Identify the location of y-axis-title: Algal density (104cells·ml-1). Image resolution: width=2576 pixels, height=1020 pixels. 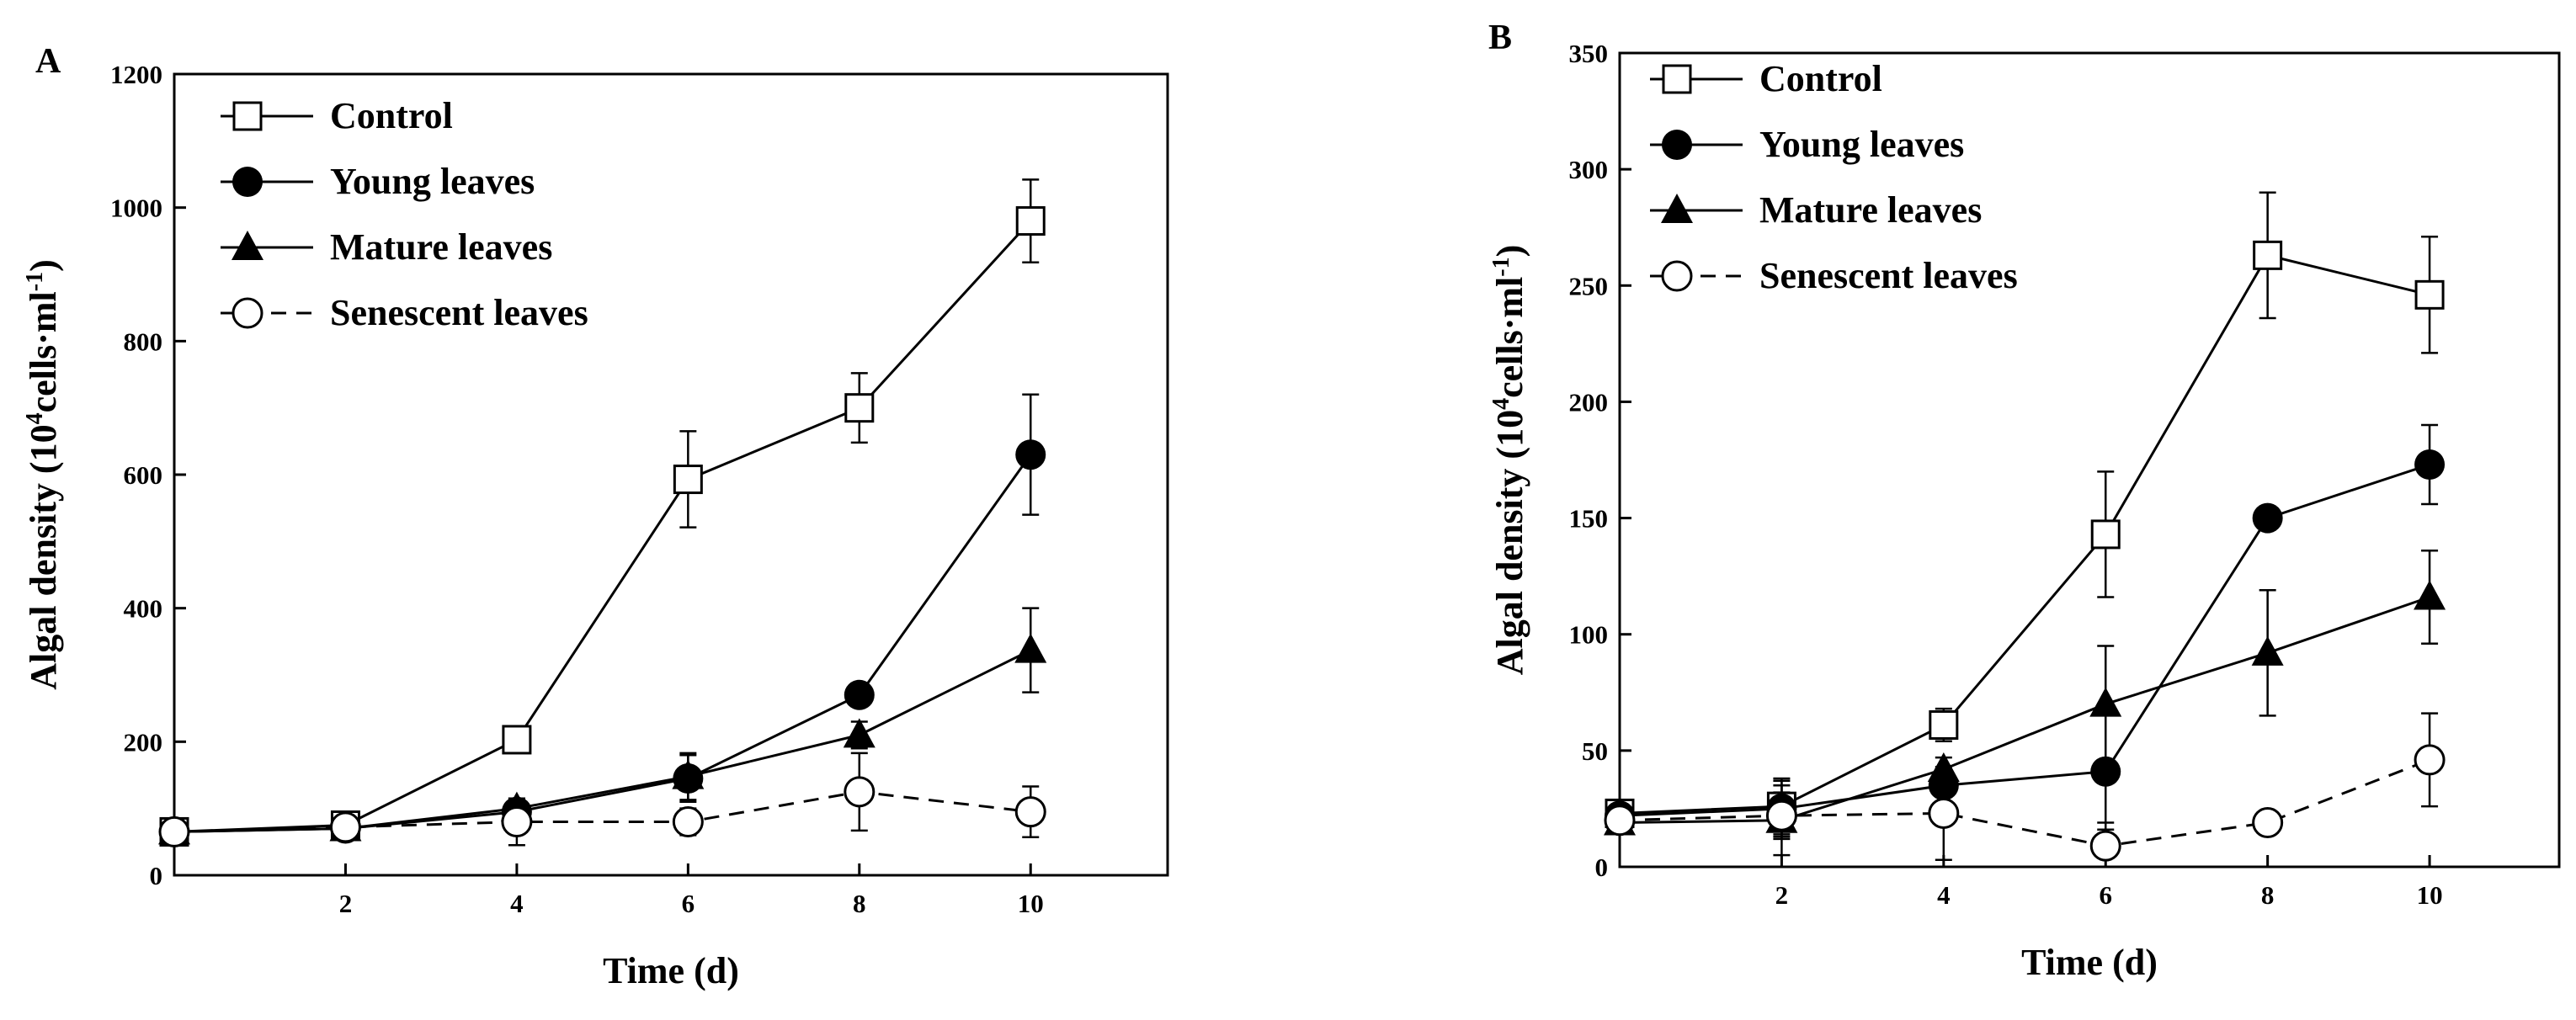
(43, 474).